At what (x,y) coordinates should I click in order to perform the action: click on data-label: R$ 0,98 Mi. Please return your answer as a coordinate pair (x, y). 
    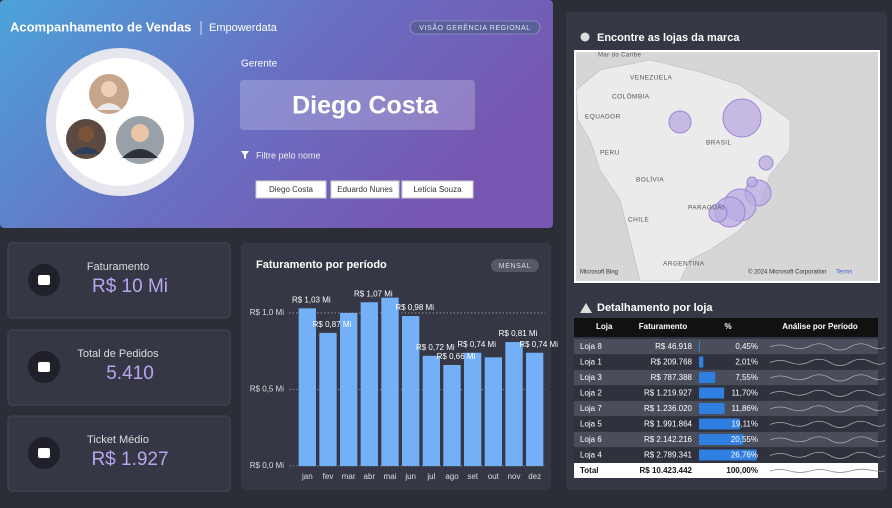
    Looking at the image, I should click on (414, 307).